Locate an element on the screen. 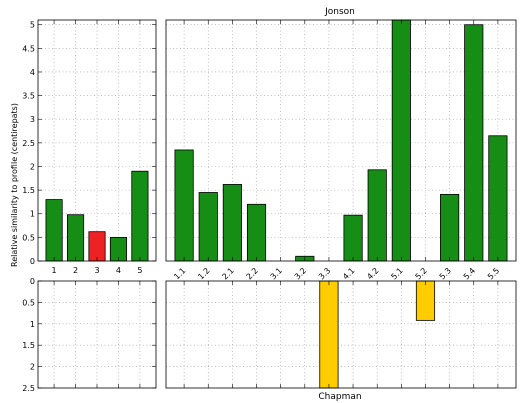 The image size is (520, 403). bar-1.2 is located at coordinates (208, 227).